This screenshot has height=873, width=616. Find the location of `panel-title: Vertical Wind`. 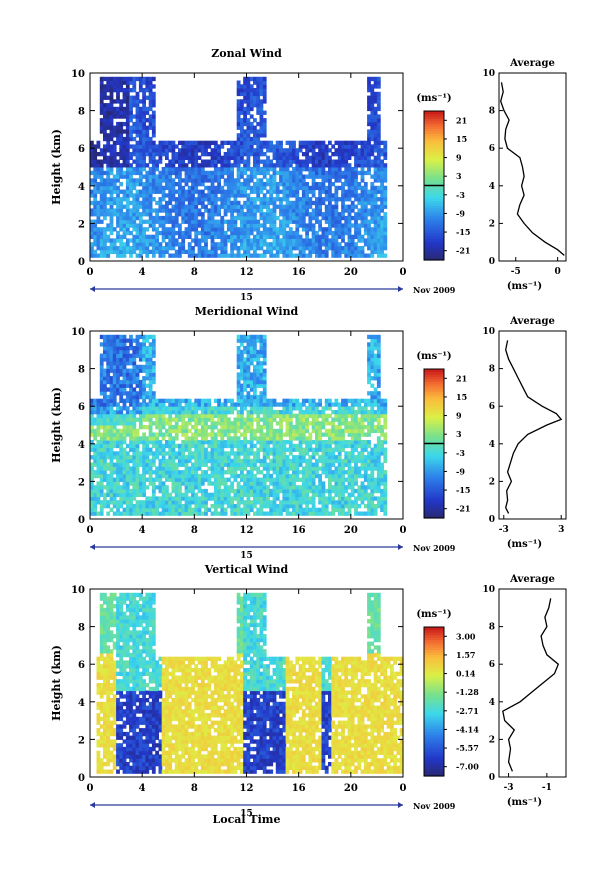

panel-title: Vertical Wind is located at coordinates (246, 569).